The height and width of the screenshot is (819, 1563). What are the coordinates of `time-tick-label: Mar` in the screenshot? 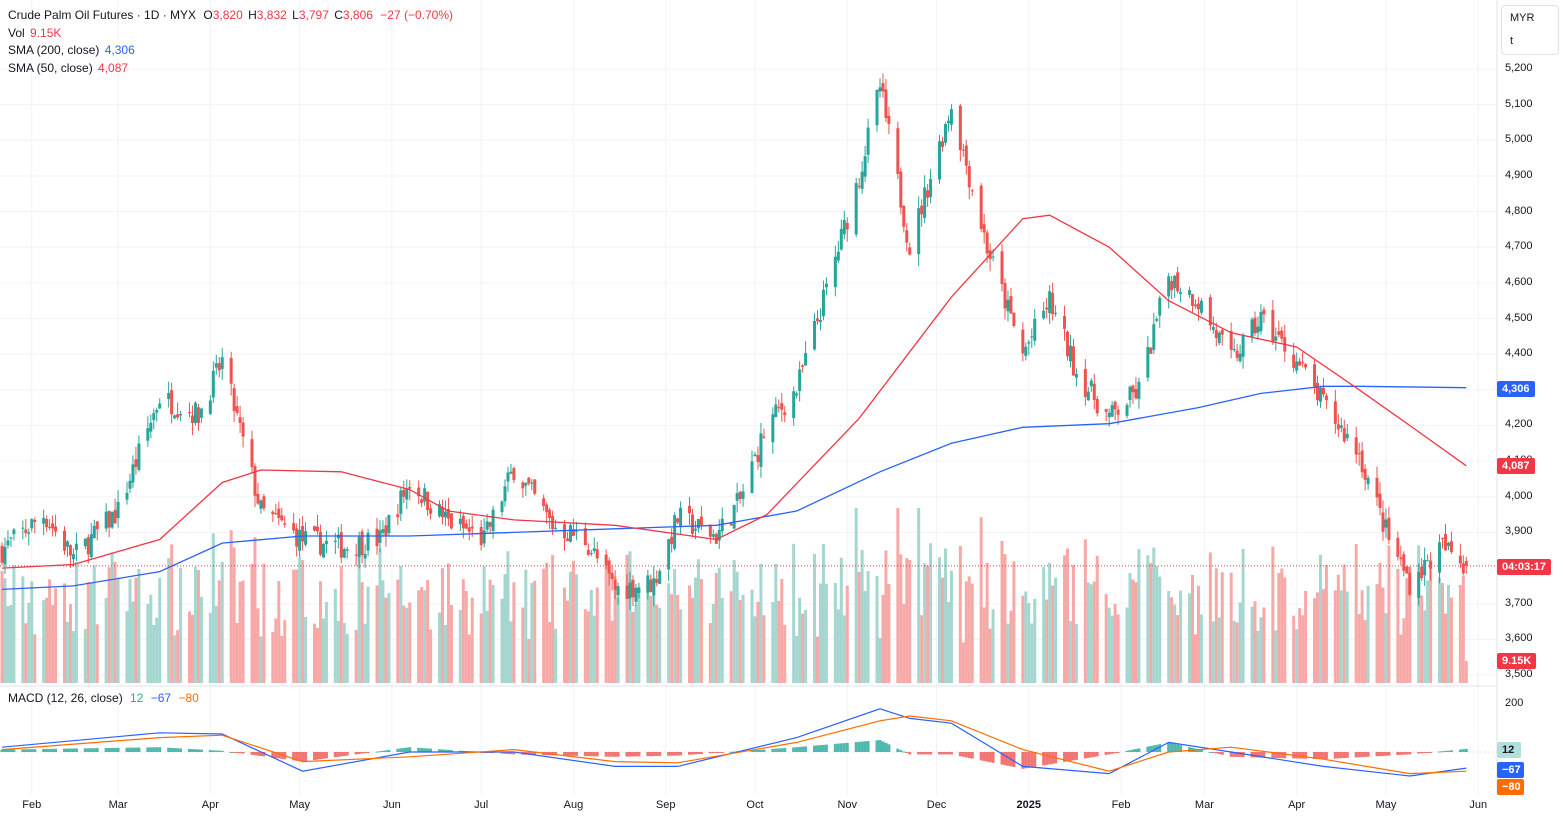 It's located at (1204, 805).